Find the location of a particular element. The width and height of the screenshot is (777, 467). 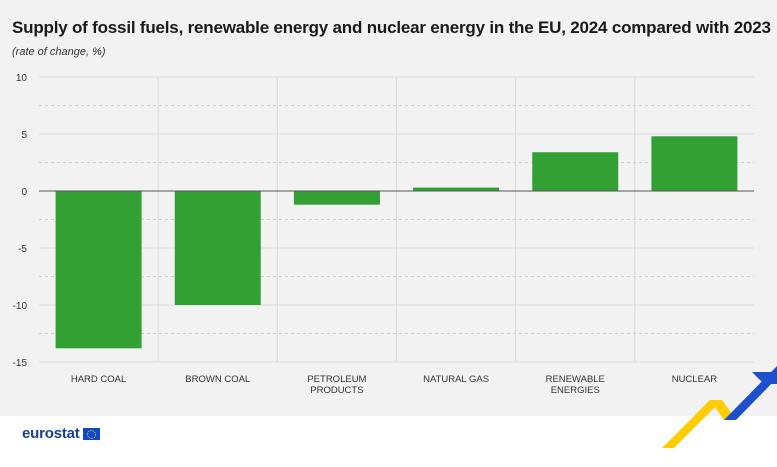

x-tick-label: NUCLEAR is located at coordinates (695, 379).